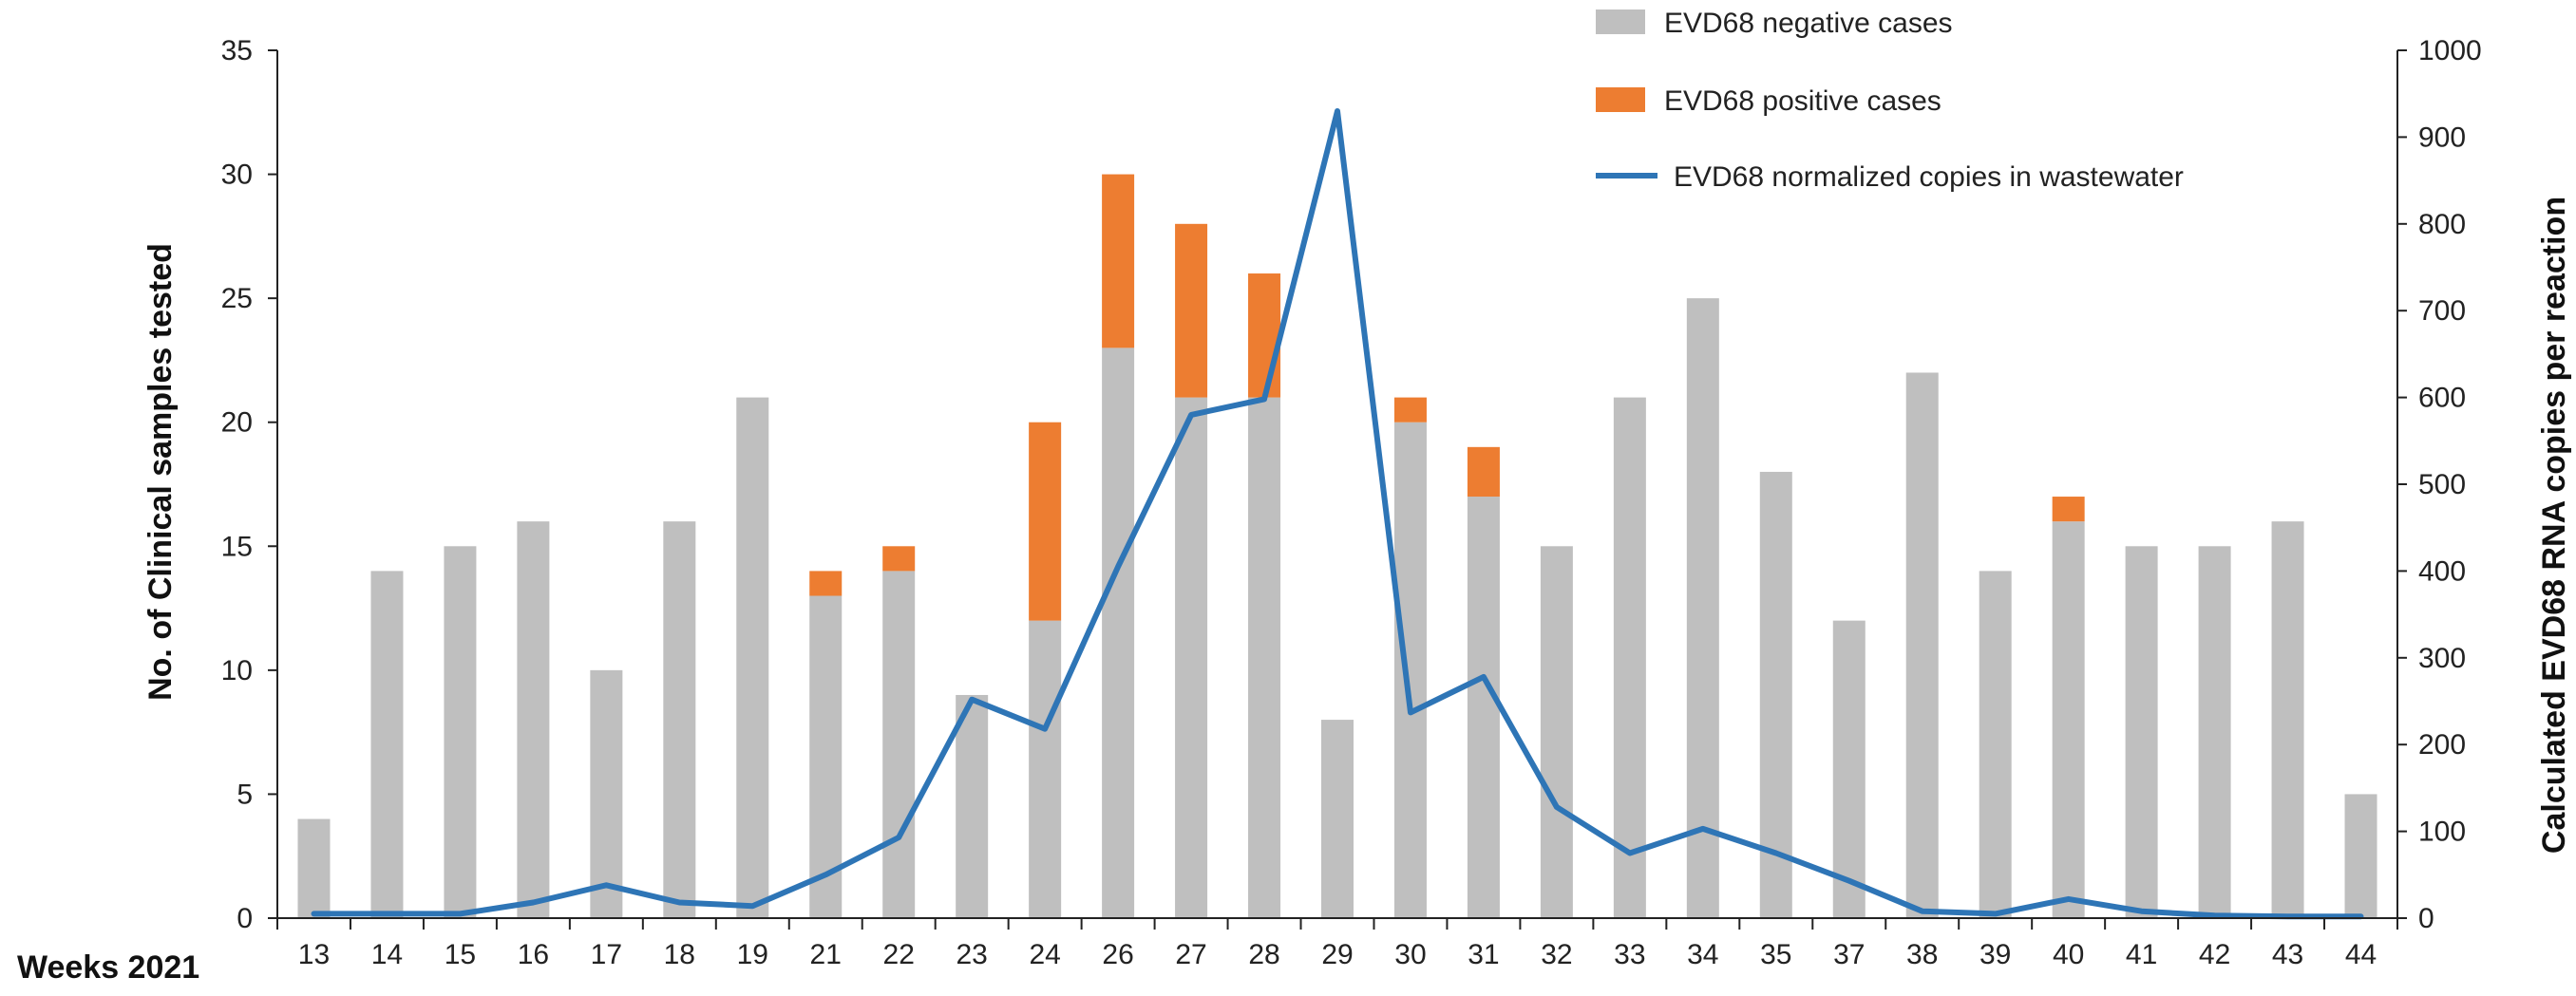  I want to click on right-tick-label: 600, so click(2442, 398).